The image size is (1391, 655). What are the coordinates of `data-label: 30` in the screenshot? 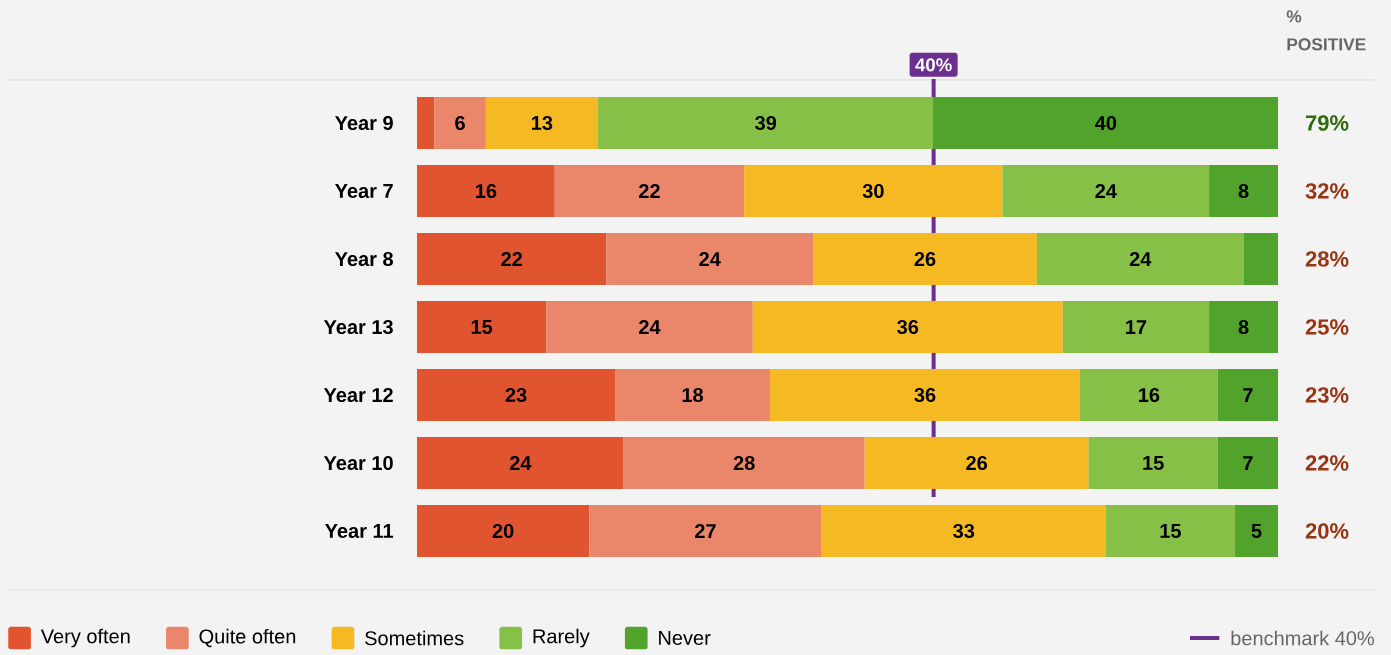 It's located at (873, 191).